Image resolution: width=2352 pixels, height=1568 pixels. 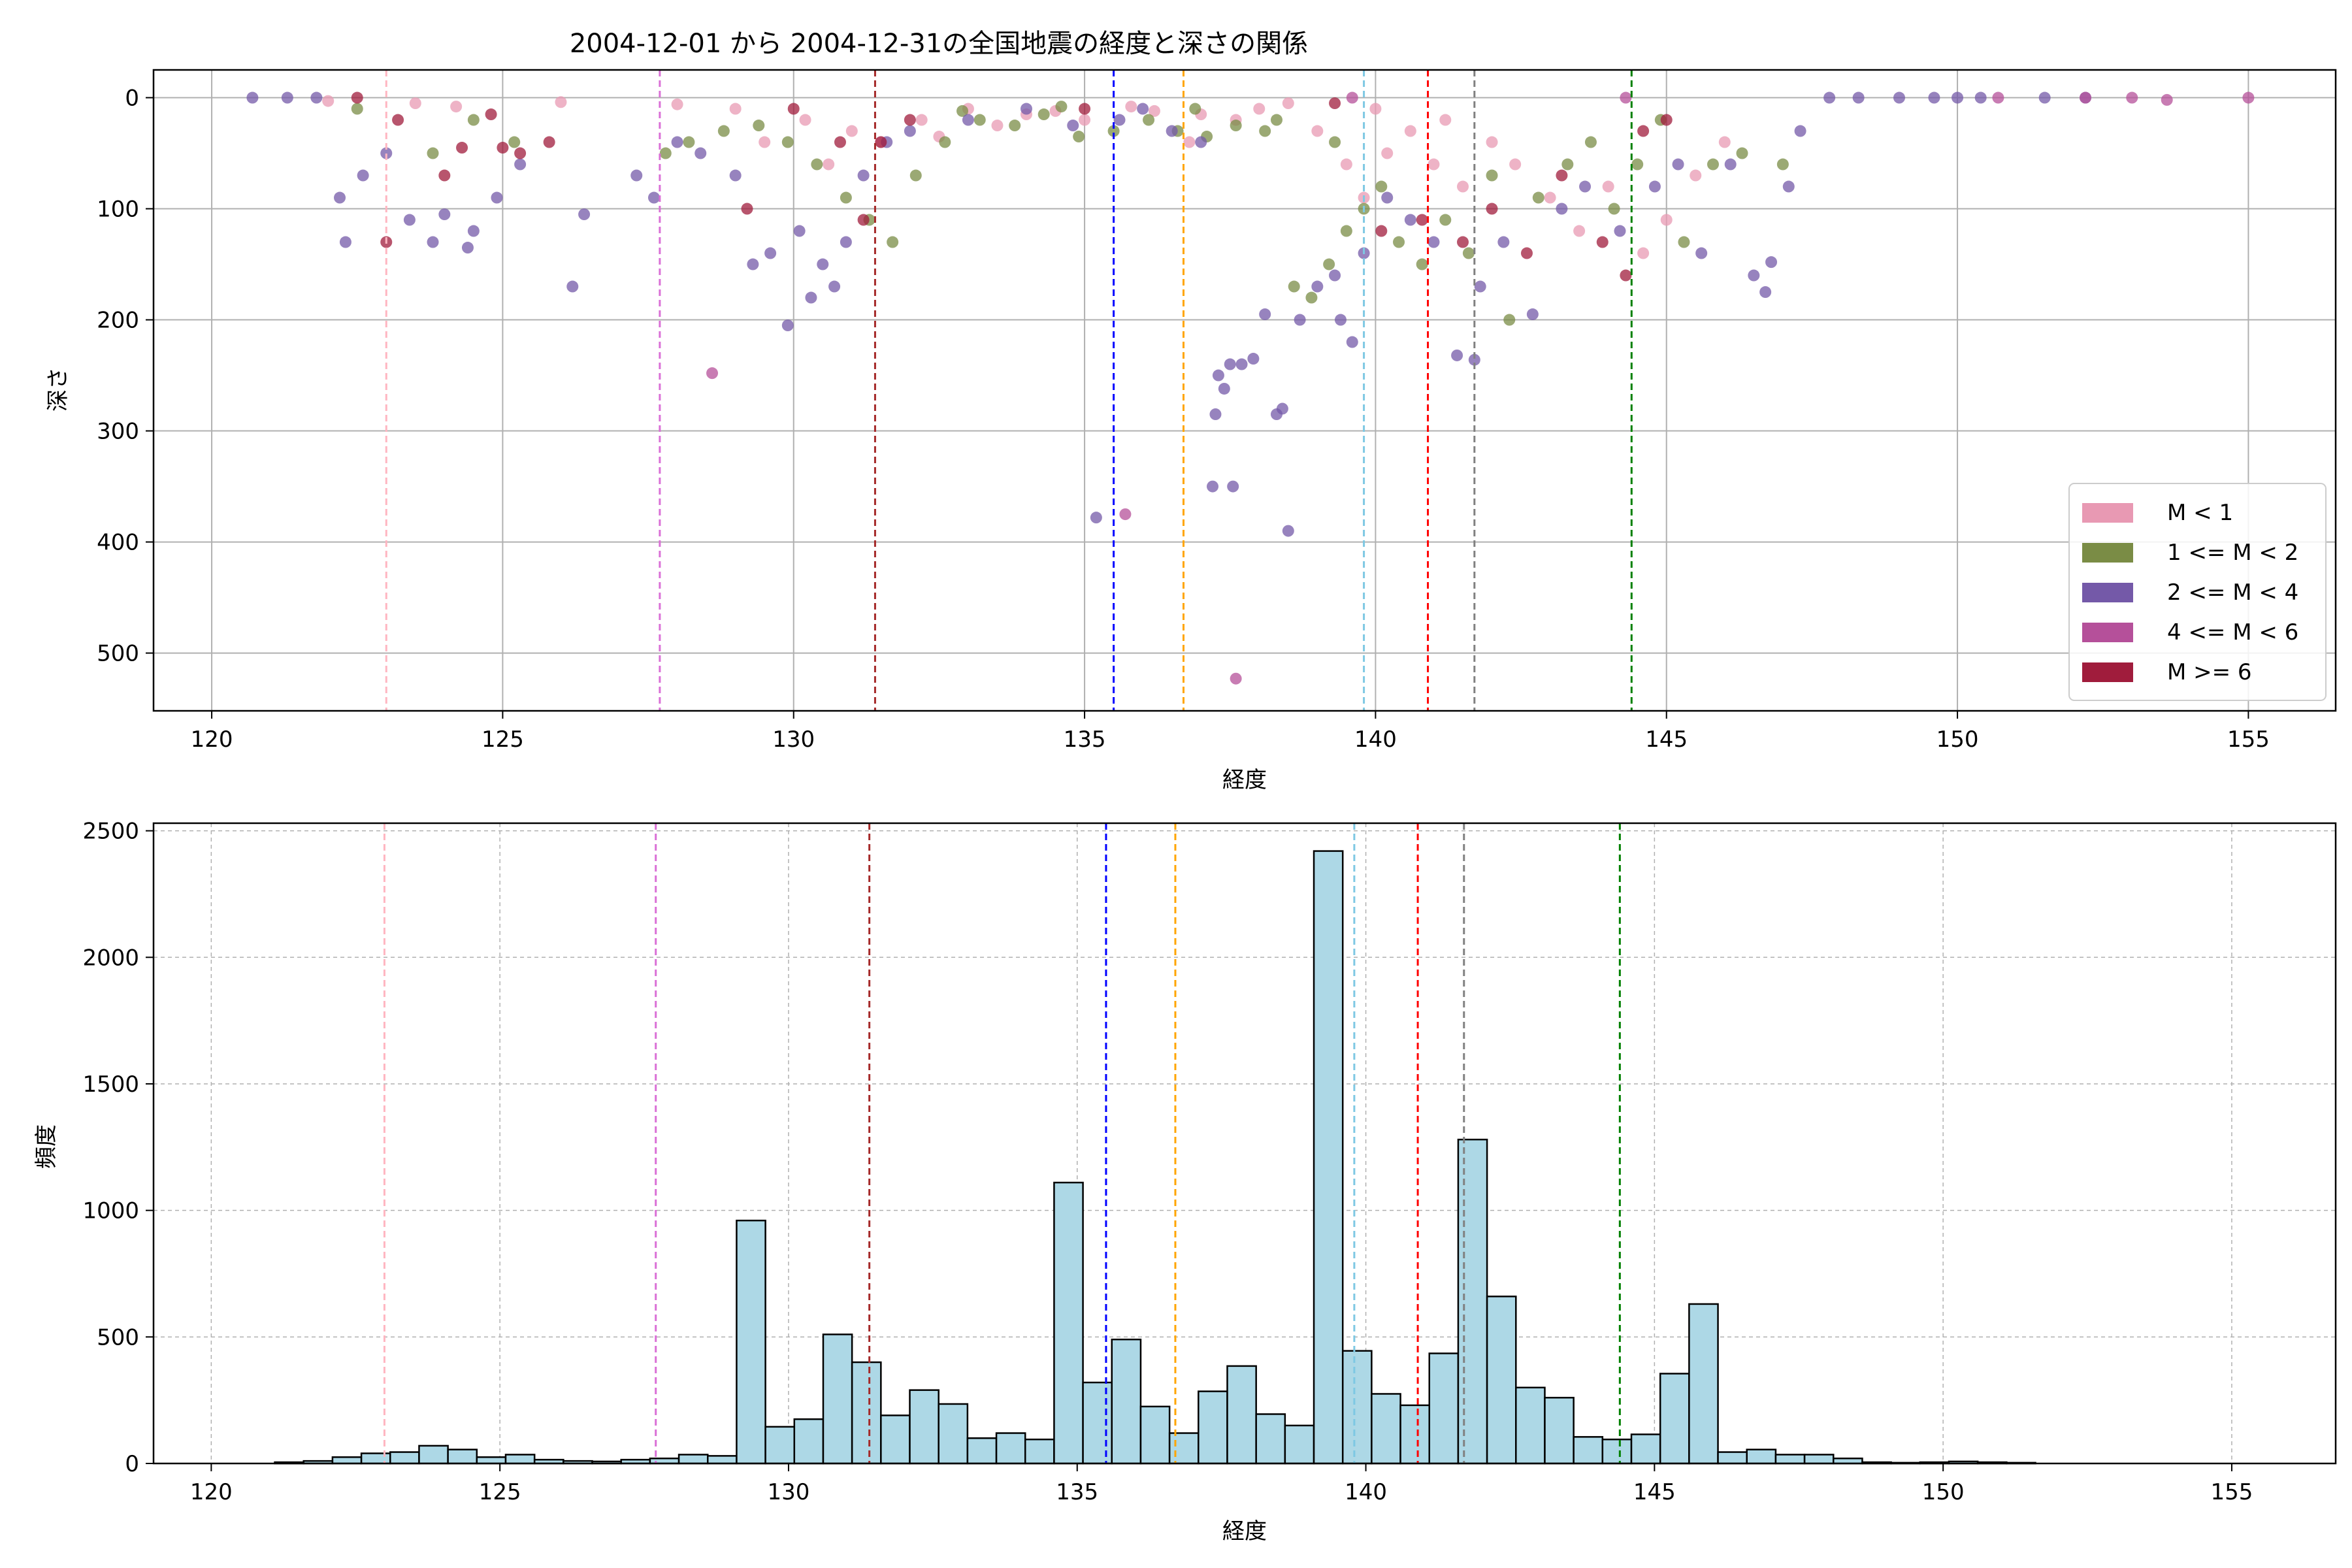 What do you see at coordinates (110, 832) in the screenshot?
I see `tick-label-y: 2500` at bounding box center [110, 832].